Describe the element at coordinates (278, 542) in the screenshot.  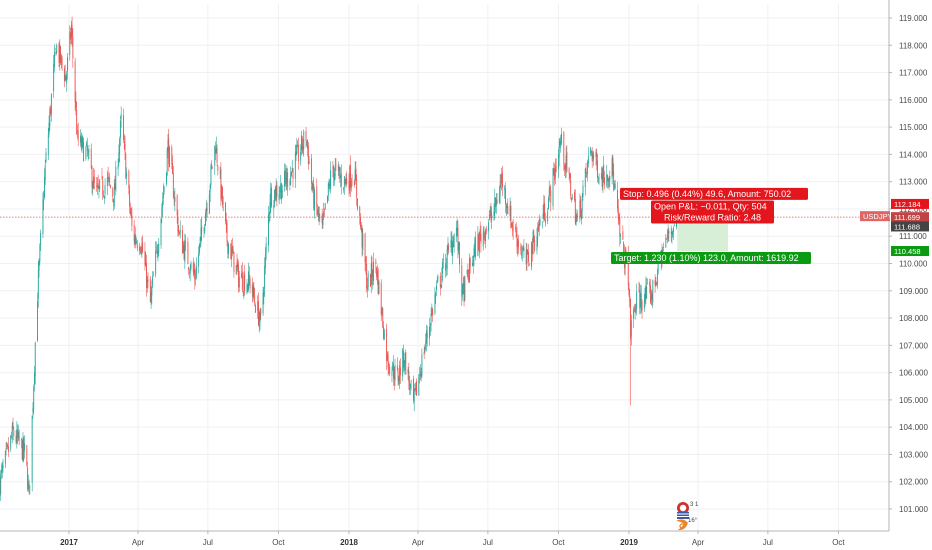
I see `time-tick-label: Oct` at that location.